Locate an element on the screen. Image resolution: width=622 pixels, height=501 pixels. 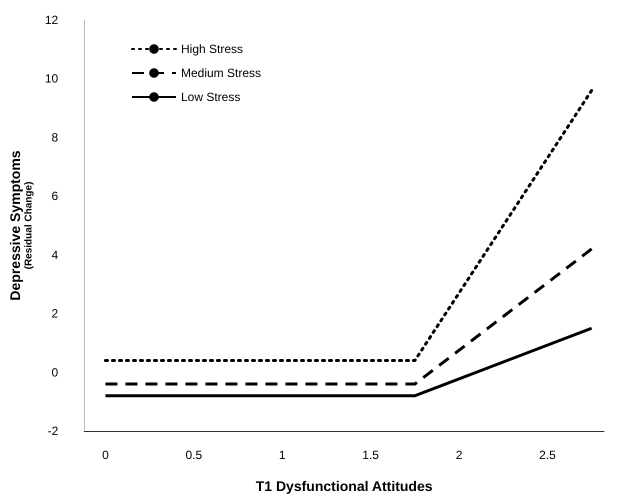
y-tick-label: 0 is located at coordinates (55, 372).